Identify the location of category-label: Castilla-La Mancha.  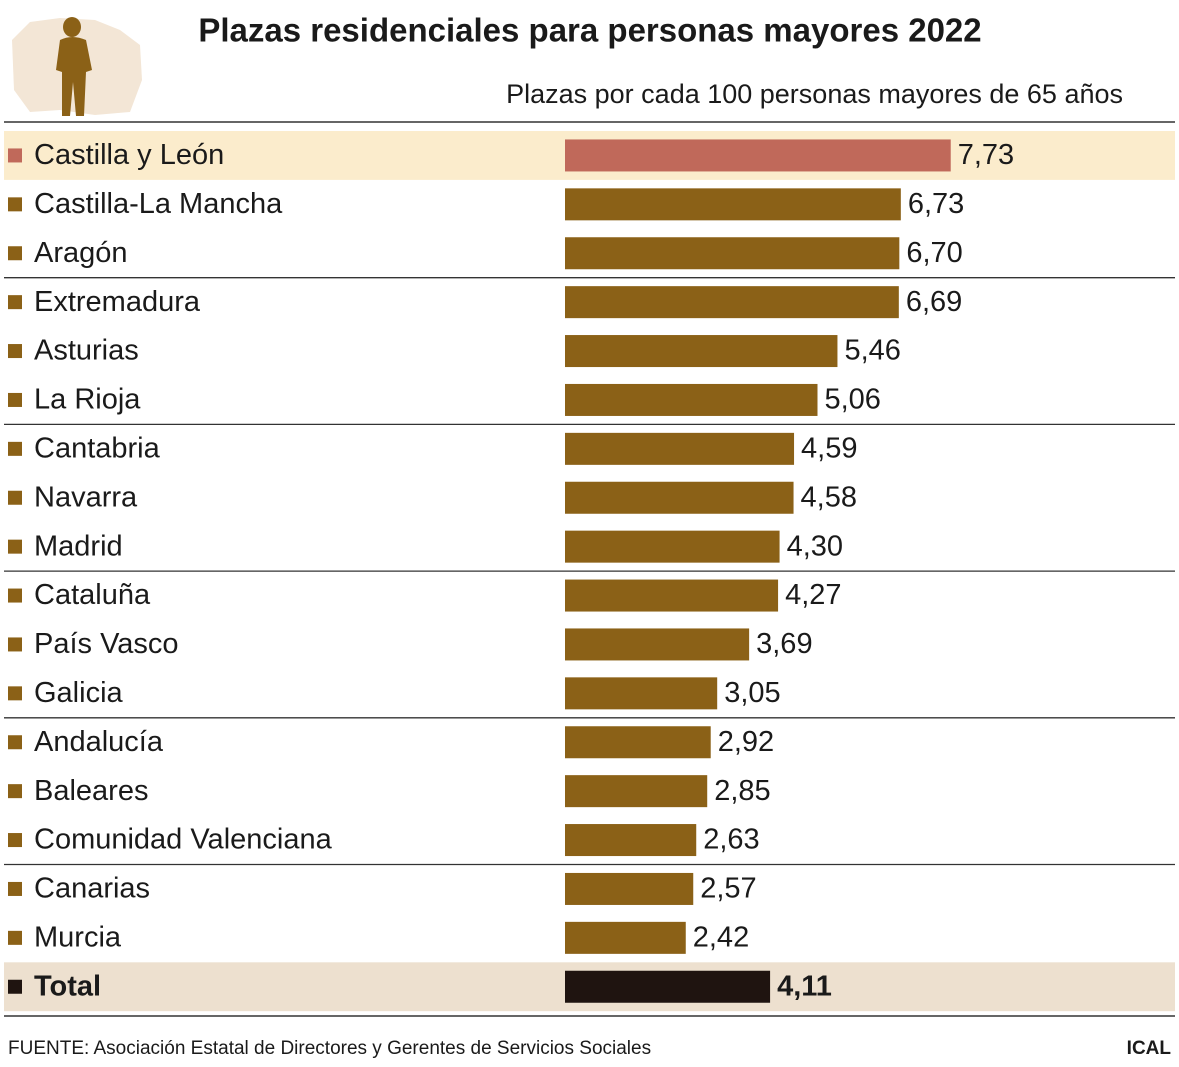
(158, 204).